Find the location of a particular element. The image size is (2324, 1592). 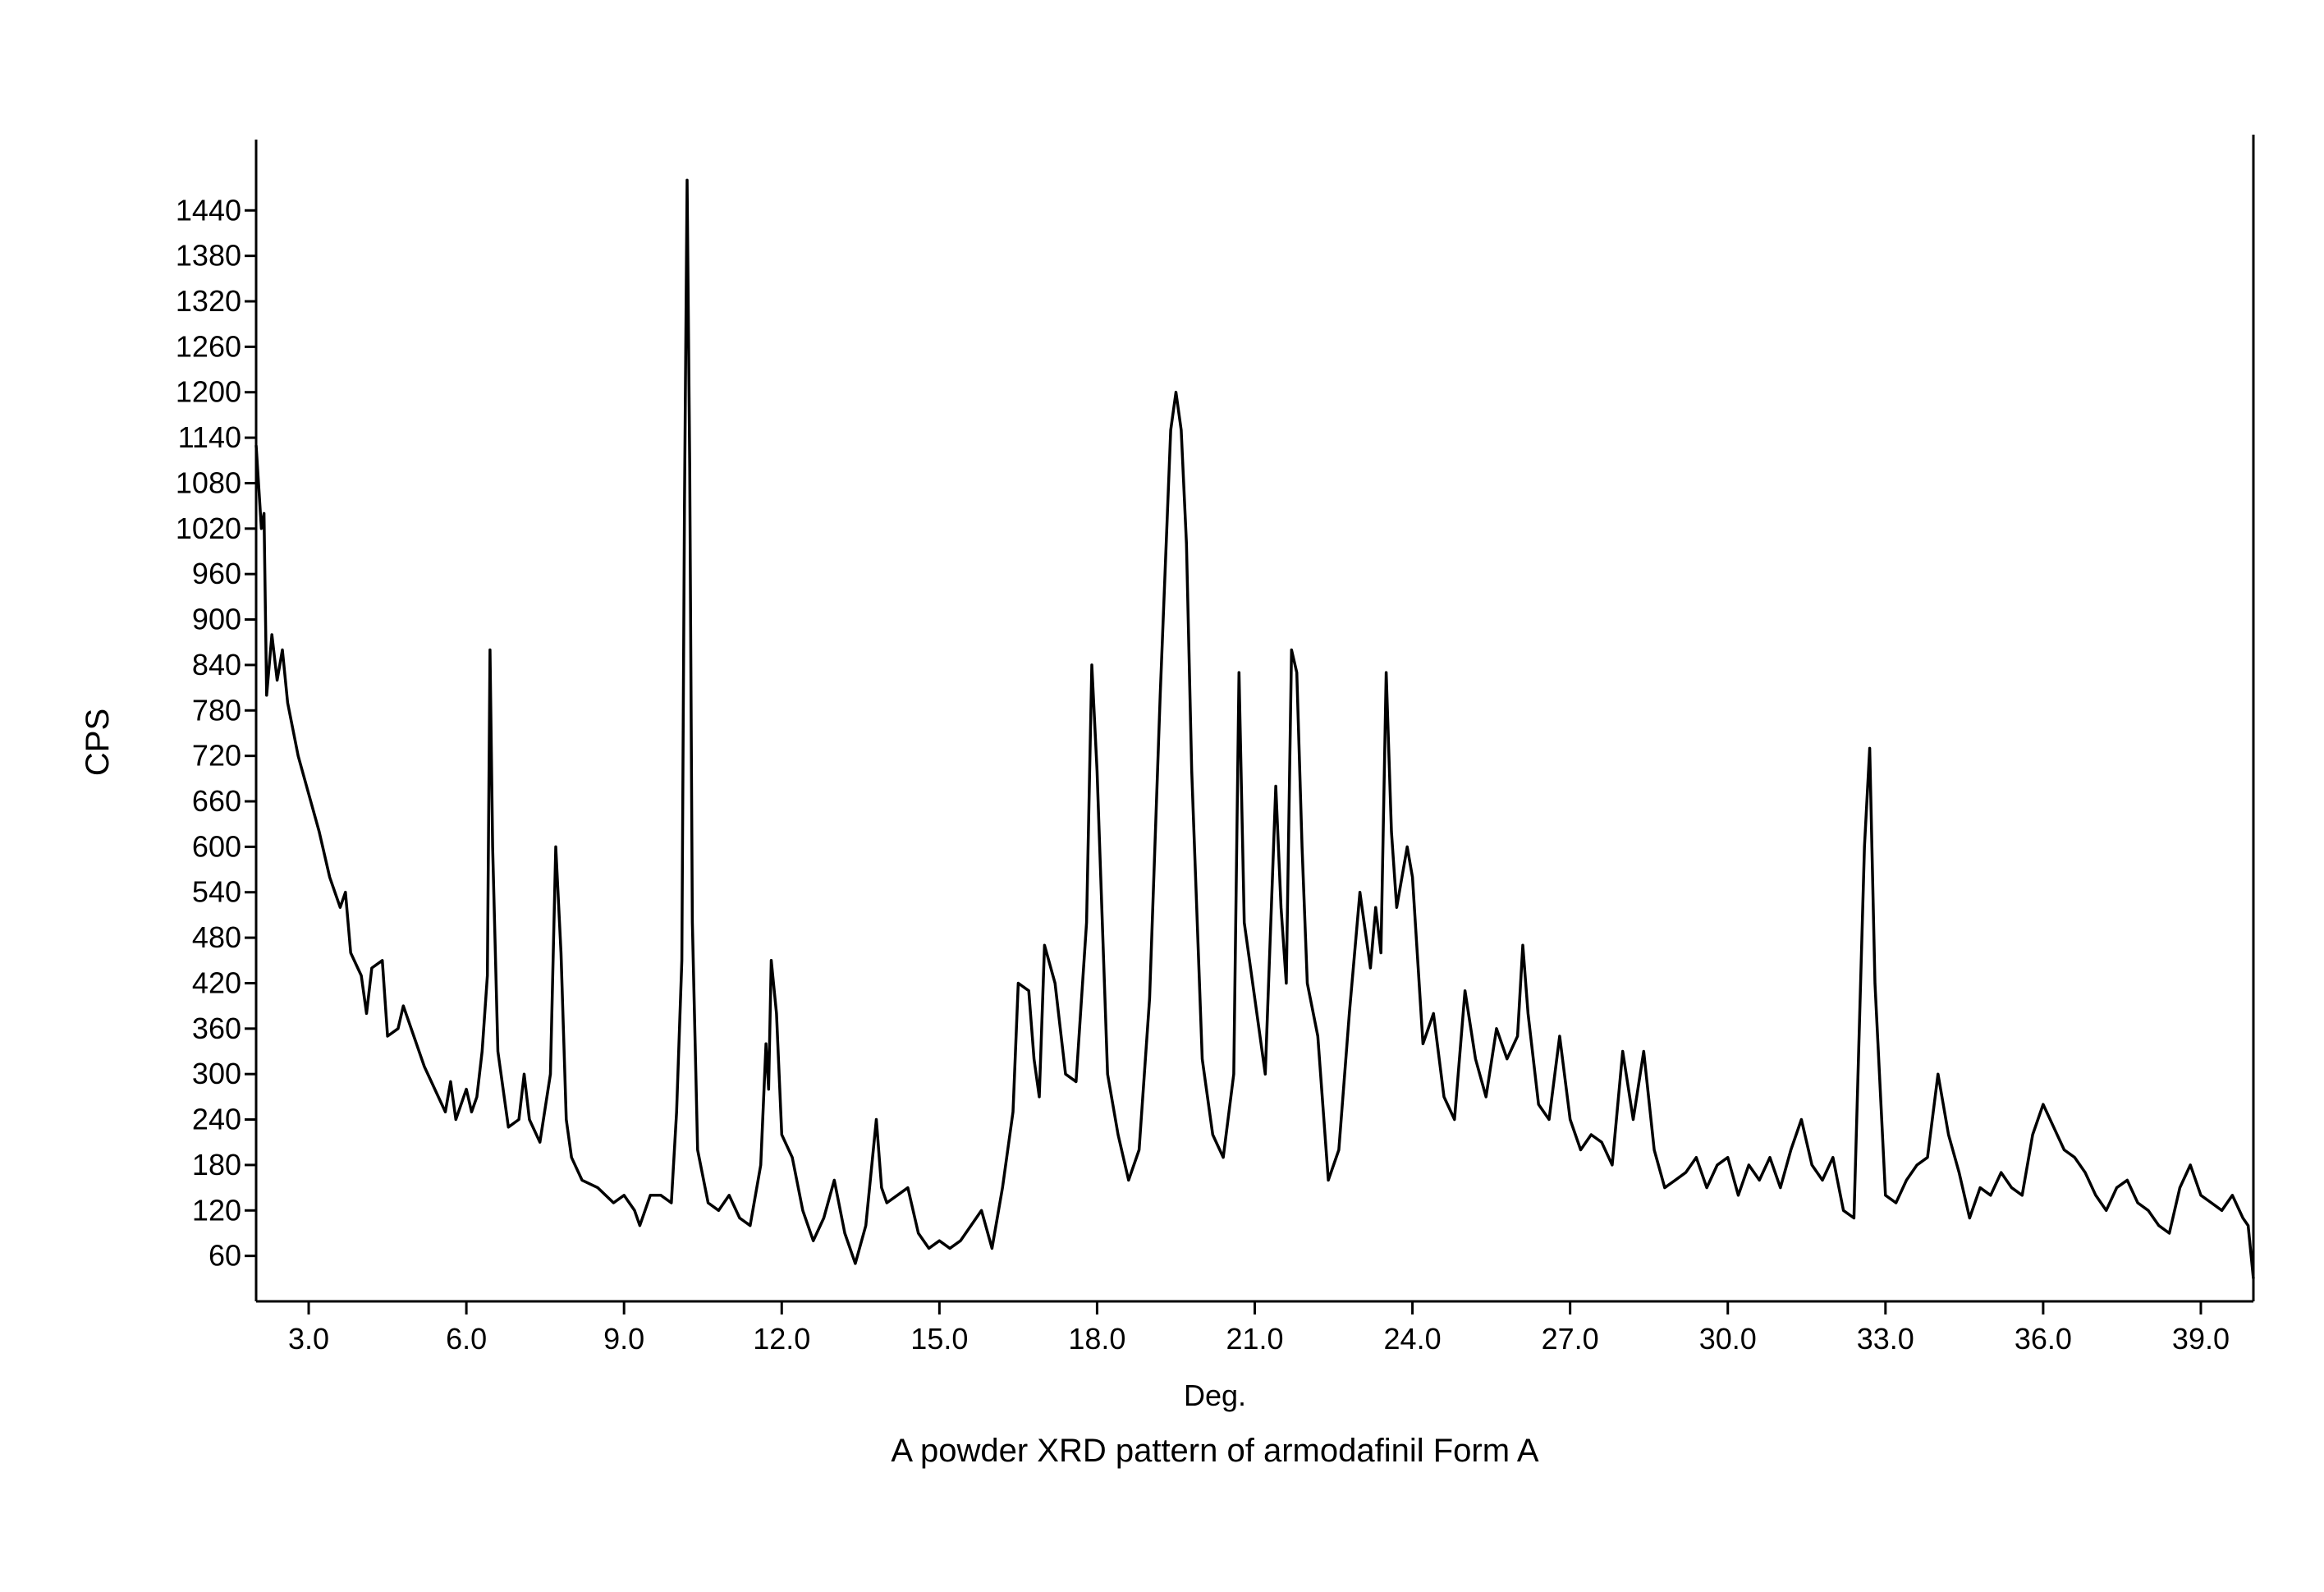

y-tick-label: 360 is located at coordinates (216, 1028).